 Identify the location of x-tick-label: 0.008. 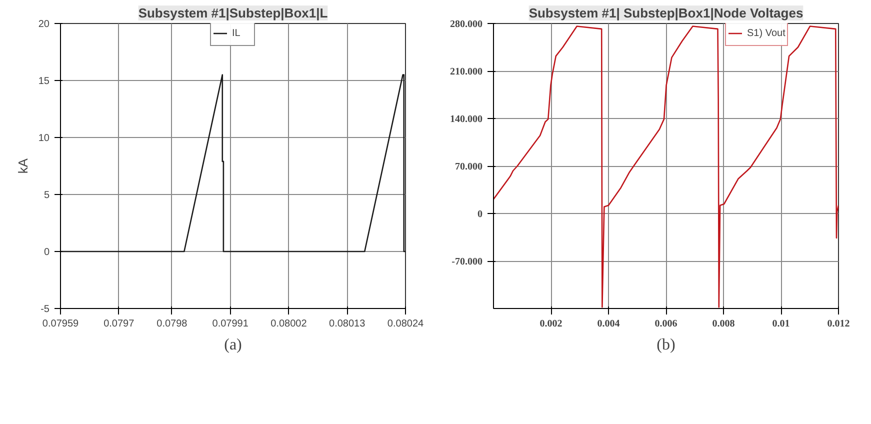
(723, 324).